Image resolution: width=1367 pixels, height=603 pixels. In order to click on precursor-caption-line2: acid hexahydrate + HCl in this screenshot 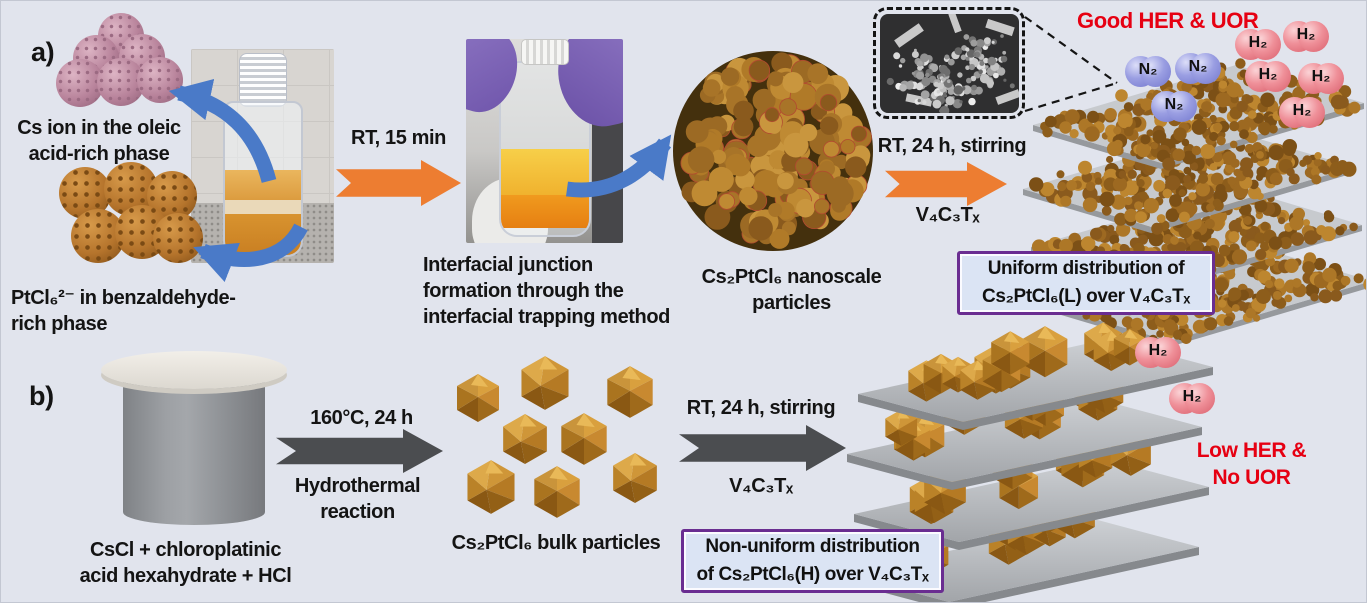, I will do `click(185, 576)`.